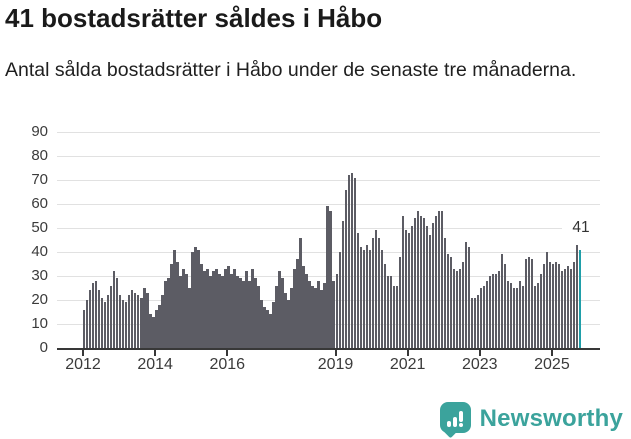 The width and height of the screenshot is (631, 439). I want to click on x-axis-label: 2023, so click(479, 364).